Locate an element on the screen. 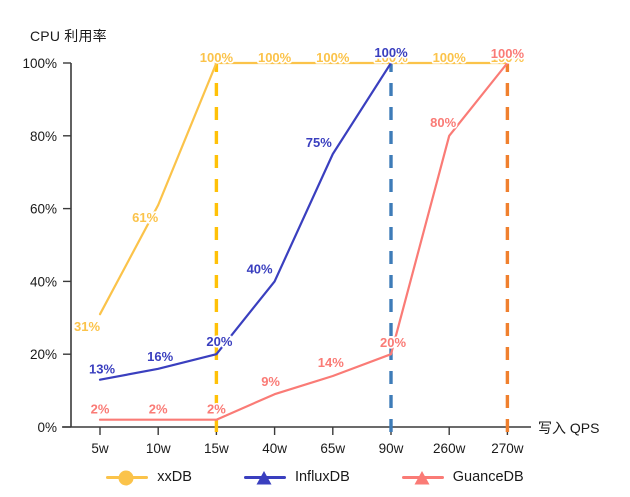 The width and height of the screenshot is (630, 497). y-axis-title: CPU 利用率 is located at coordinates (68, 36).